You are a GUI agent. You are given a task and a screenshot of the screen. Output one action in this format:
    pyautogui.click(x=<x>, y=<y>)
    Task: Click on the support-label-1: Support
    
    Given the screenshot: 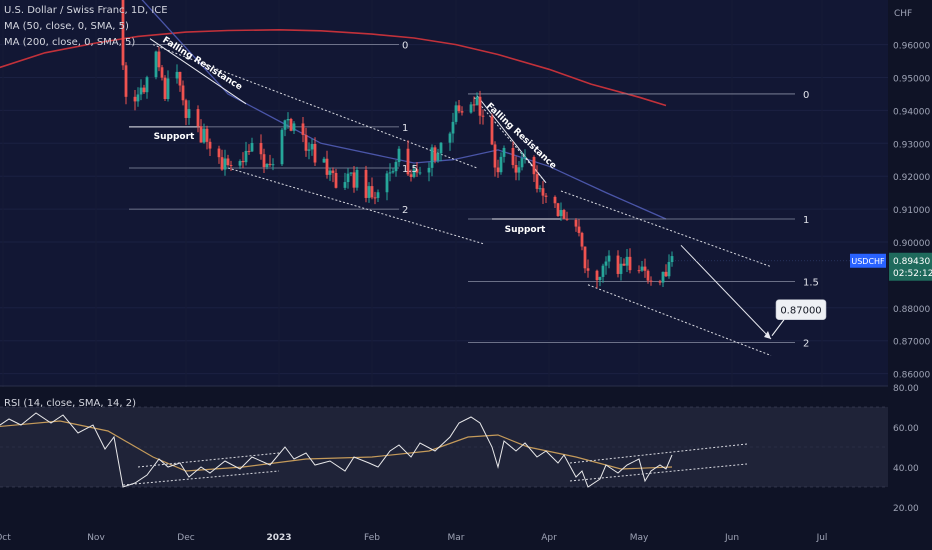 What is the action you would take?
    pyautogui.click(x=174, y=137)
    